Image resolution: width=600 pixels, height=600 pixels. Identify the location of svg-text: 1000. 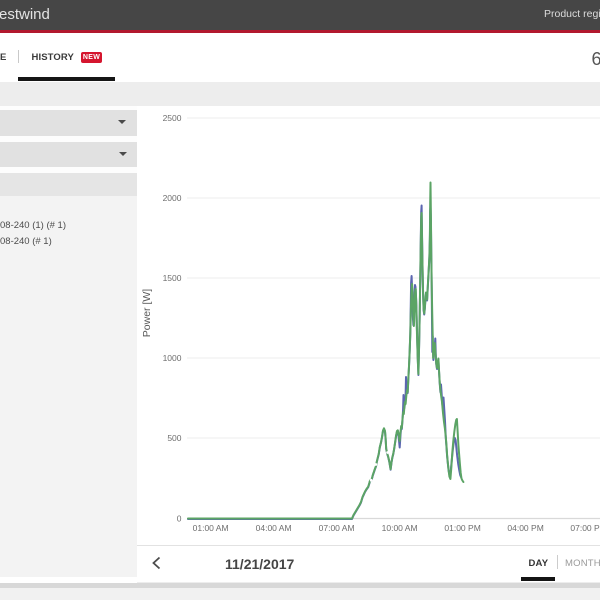
(172, 358).